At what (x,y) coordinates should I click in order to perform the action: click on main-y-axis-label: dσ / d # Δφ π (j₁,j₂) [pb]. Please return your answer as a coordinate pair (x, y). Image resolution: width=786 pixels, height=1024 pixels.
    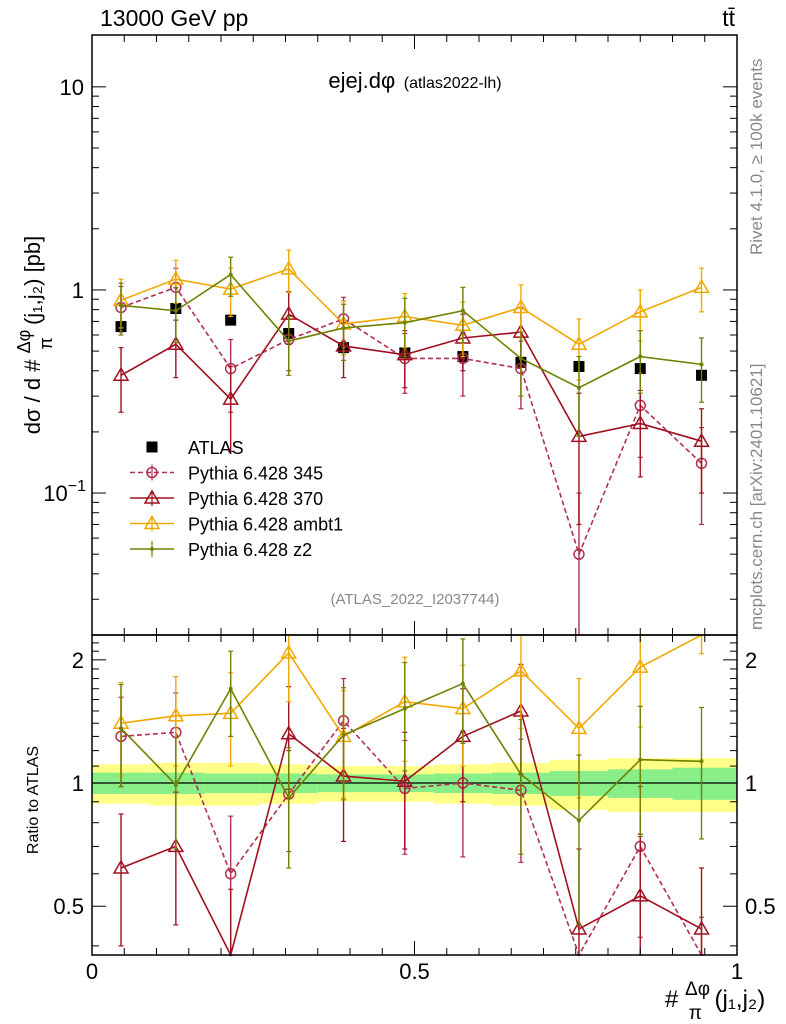
    Looking at the image, I should click on (33, 335).